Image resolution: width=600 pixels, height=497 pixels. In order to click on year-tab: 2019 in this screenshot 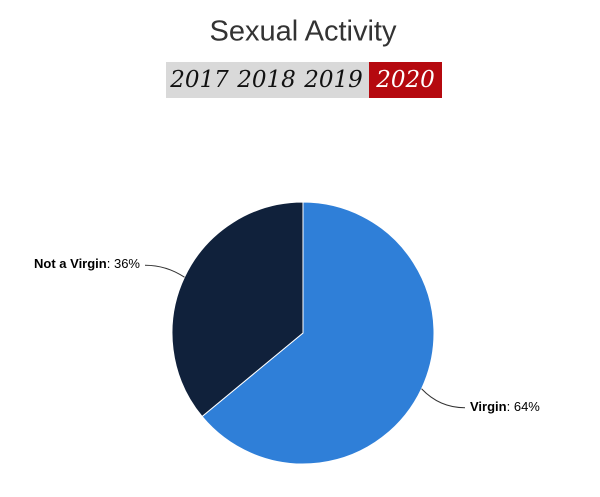, I will do `click(333, 80)`.